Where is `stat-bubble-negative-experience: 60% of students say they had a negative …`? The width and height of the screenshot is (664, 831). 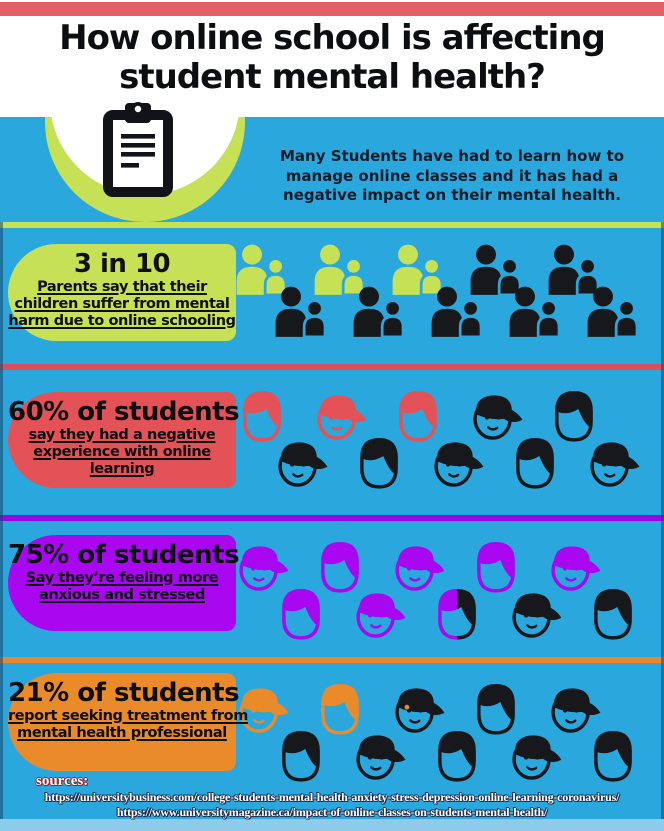 stat-bubble-negative-experience: 60% of students say they had a negative … is located at coordinates (124, 440).